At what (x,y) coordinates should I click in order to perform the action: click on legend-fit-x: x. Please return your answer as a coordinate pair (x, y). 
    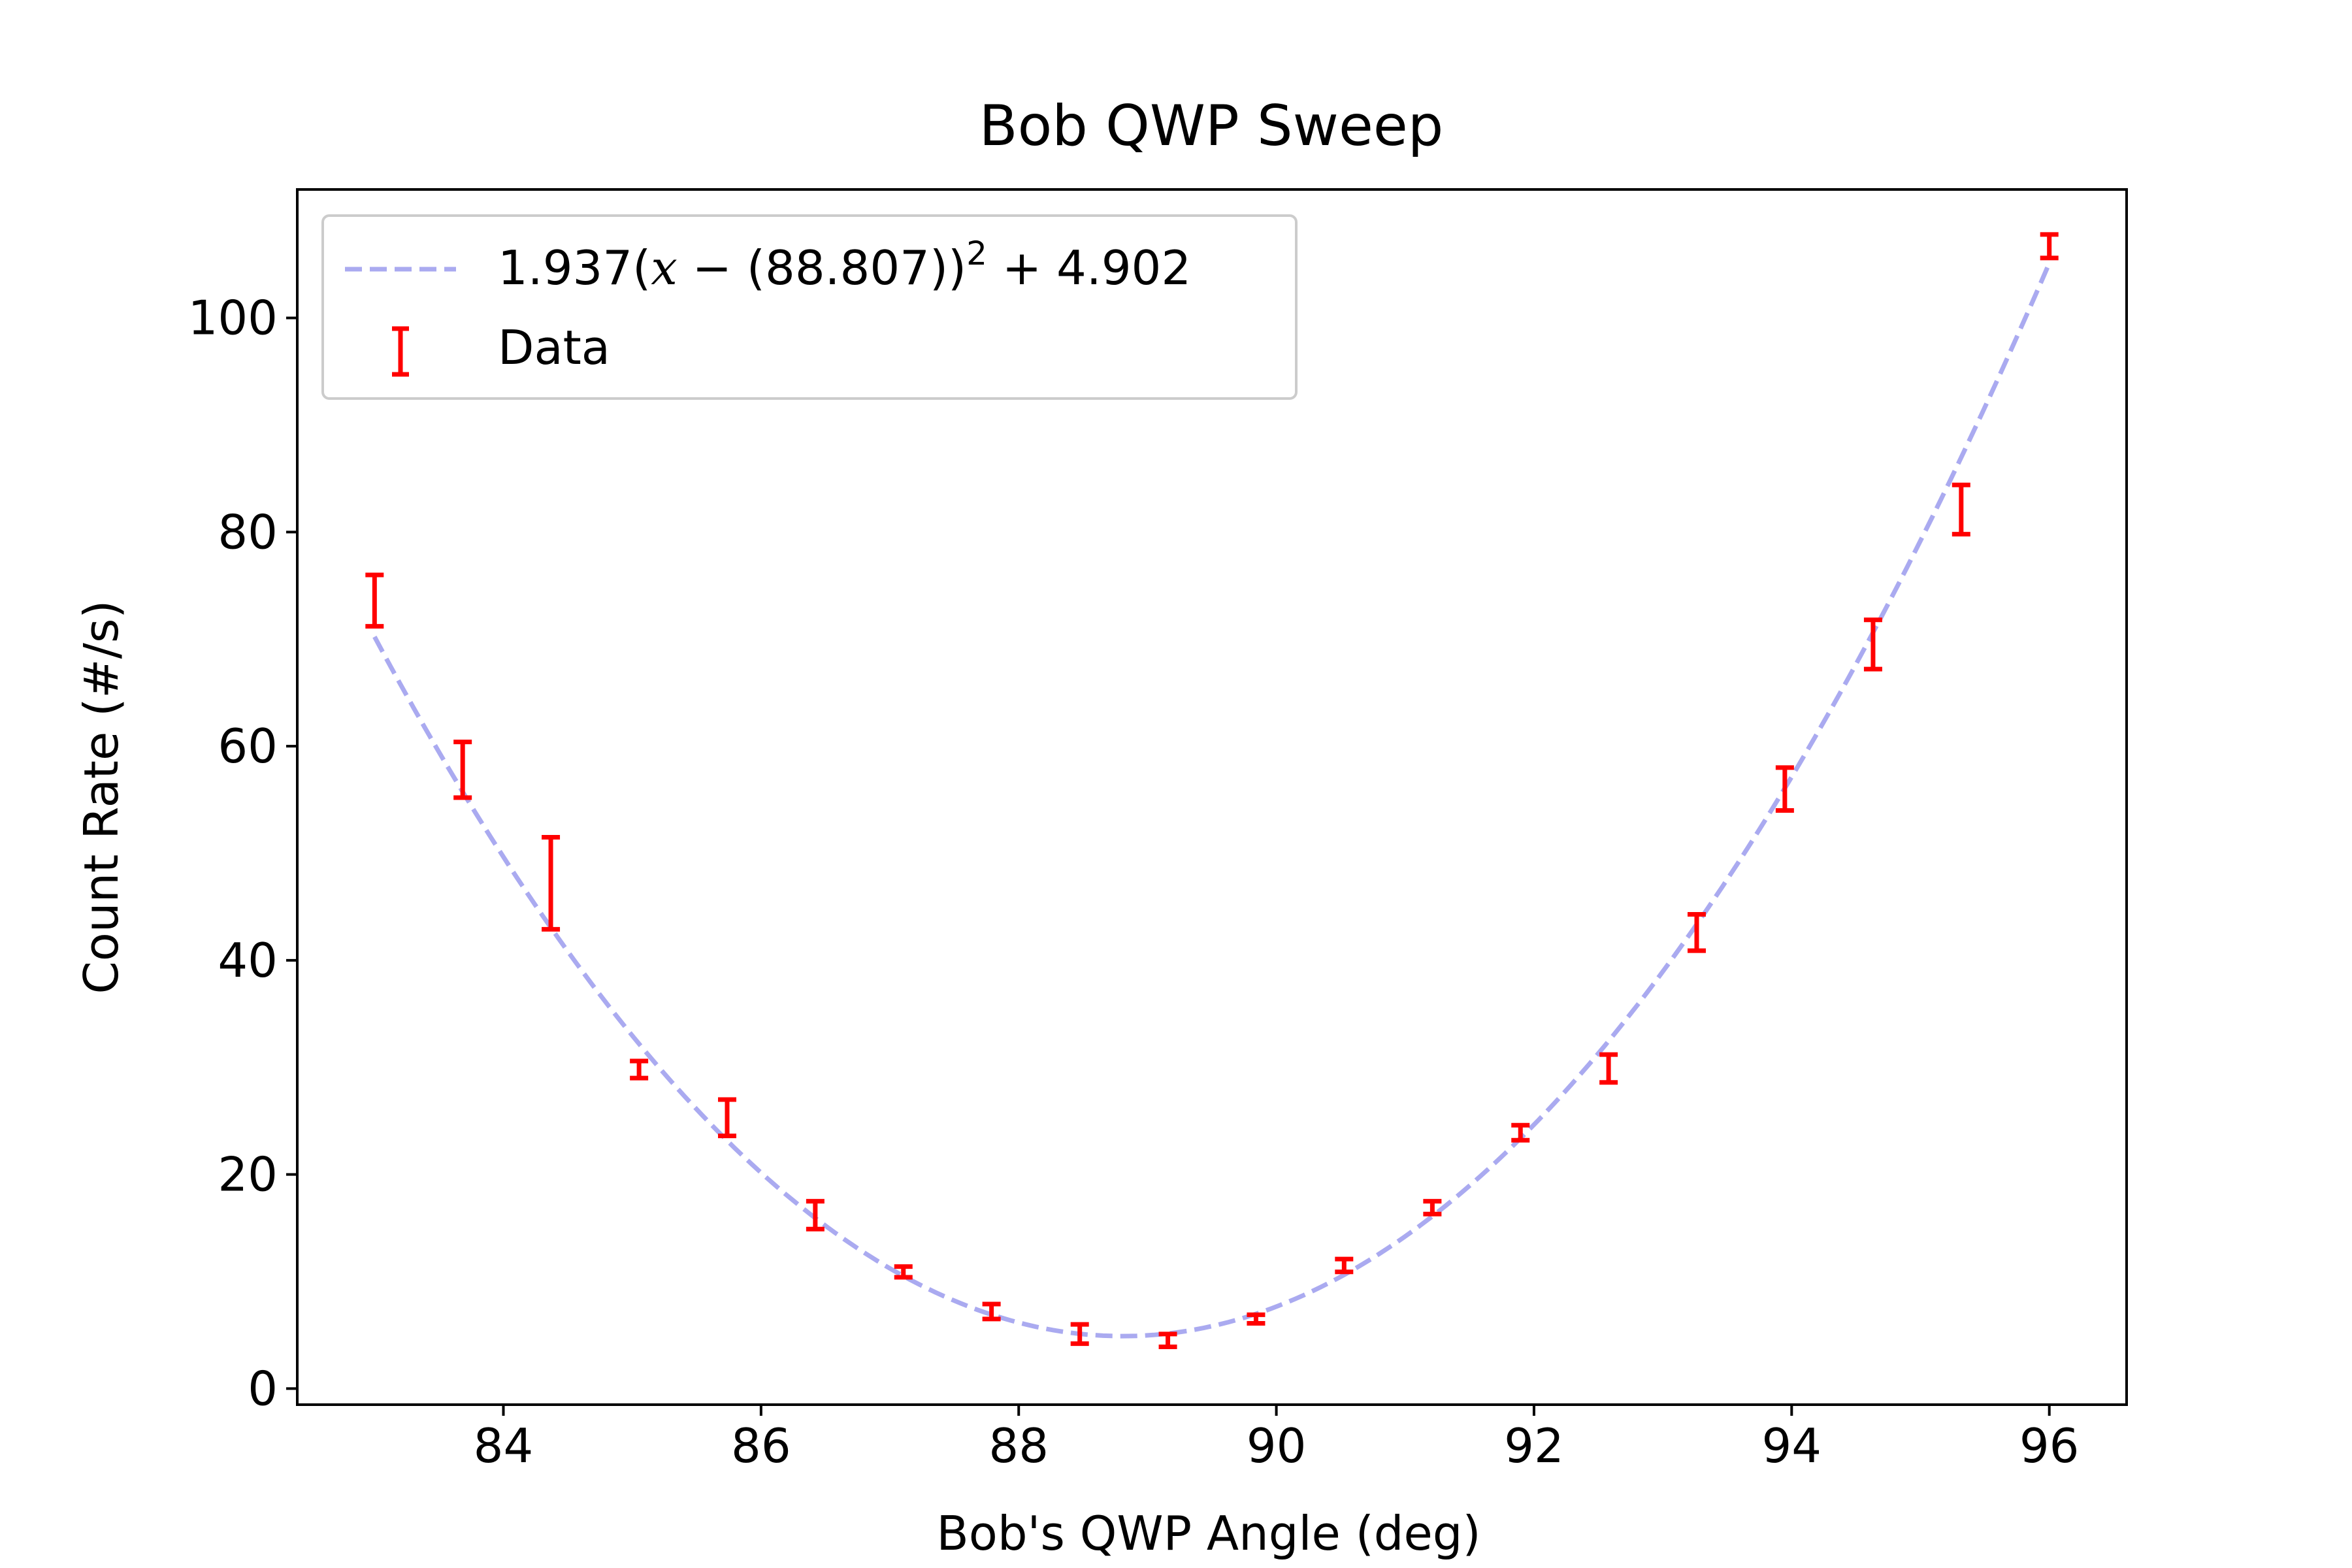
    Looking at the image, I should click on (664, 267).